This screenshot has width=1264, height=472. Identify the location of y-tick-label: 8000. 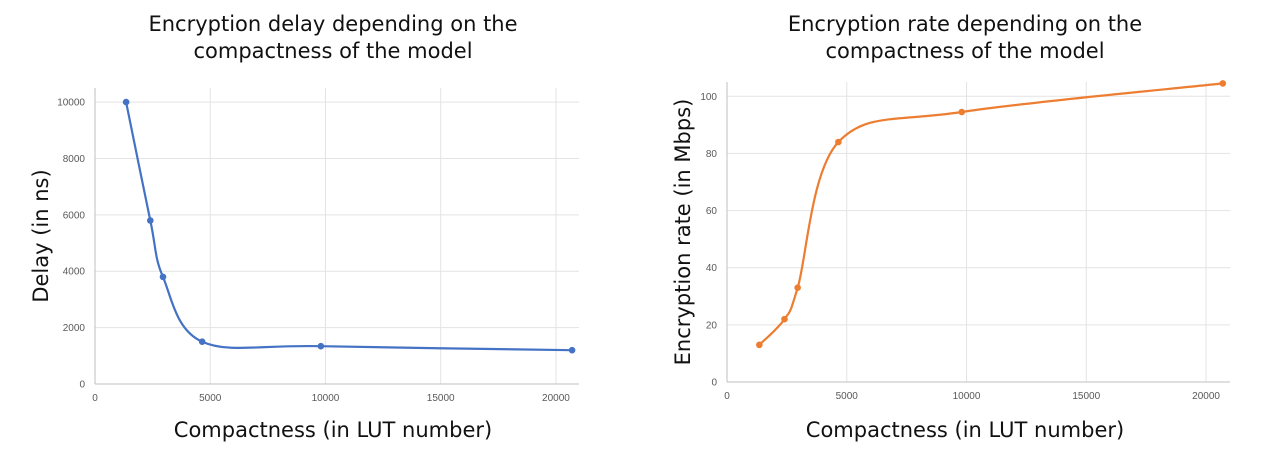
(74, 159).